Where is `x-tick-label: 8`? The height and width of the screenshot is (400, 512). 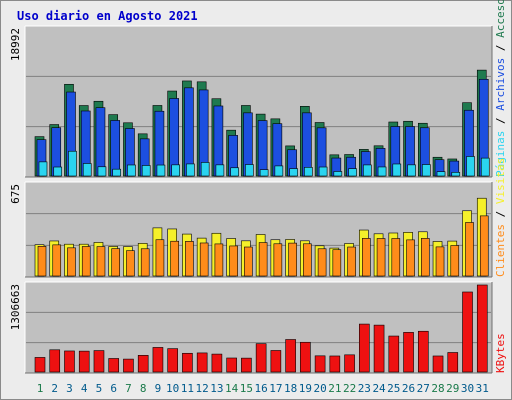
x-tick-label: 8 is located at coordinates (143, 388).